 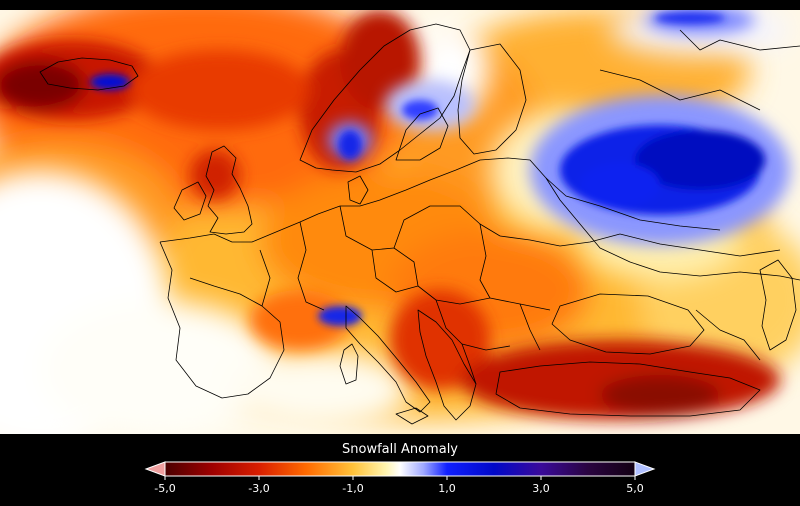 What do you see at coordinates (447, 488) in the screenshot?
I see `colorbar-tick-label: 1,0` at bounding box center [447, 488].